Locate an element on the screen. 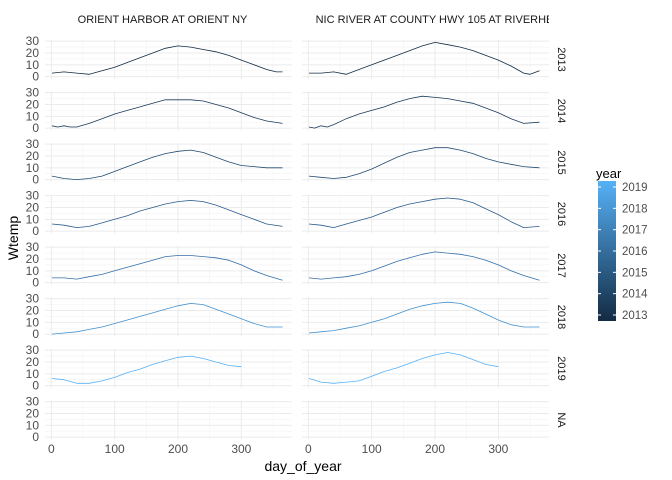 Image resolution: width=672 pixels, height=480 pixels. legend-label: 2014 is located at coordinates (635, 295).